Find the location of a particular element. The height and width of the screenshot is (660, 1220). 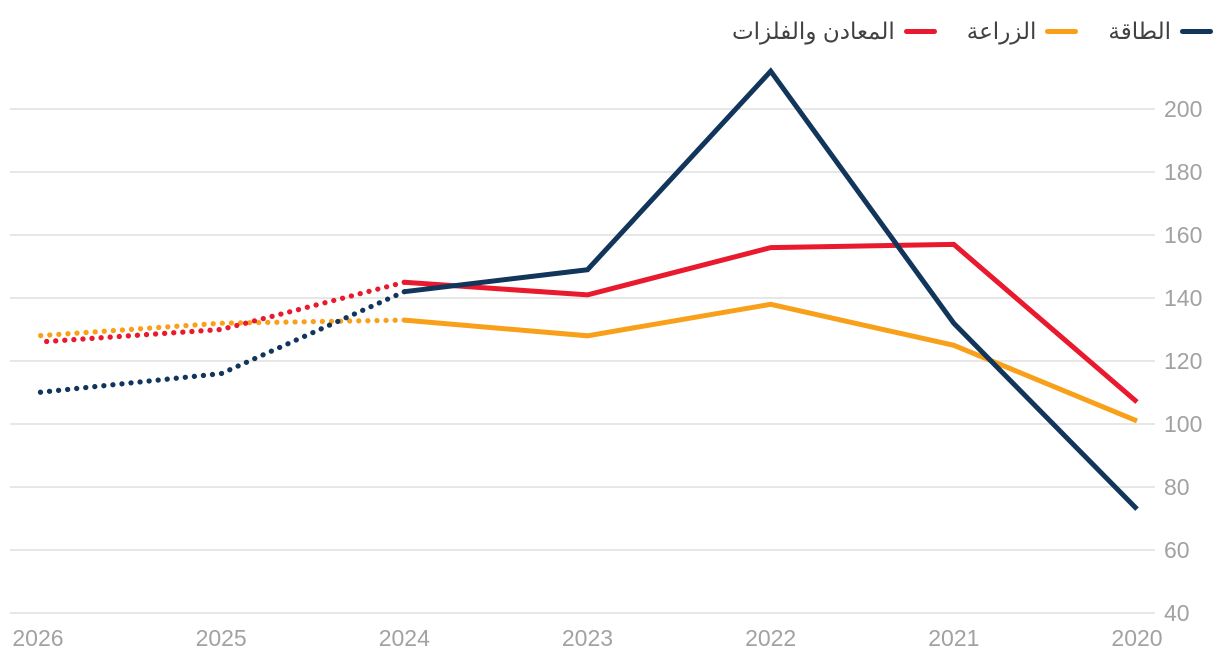

legend-item-energy: الطاقة is located at coordinates (1160, 31).